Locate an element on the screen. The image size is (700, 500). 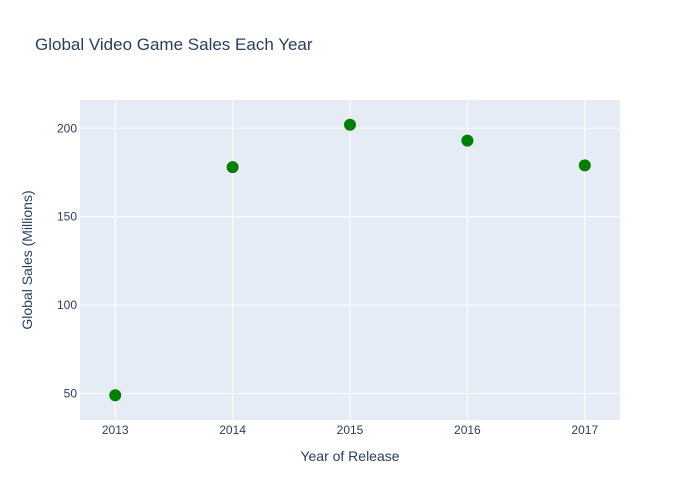
x-tick-label: 2016 is located at coordinates (467, 430).